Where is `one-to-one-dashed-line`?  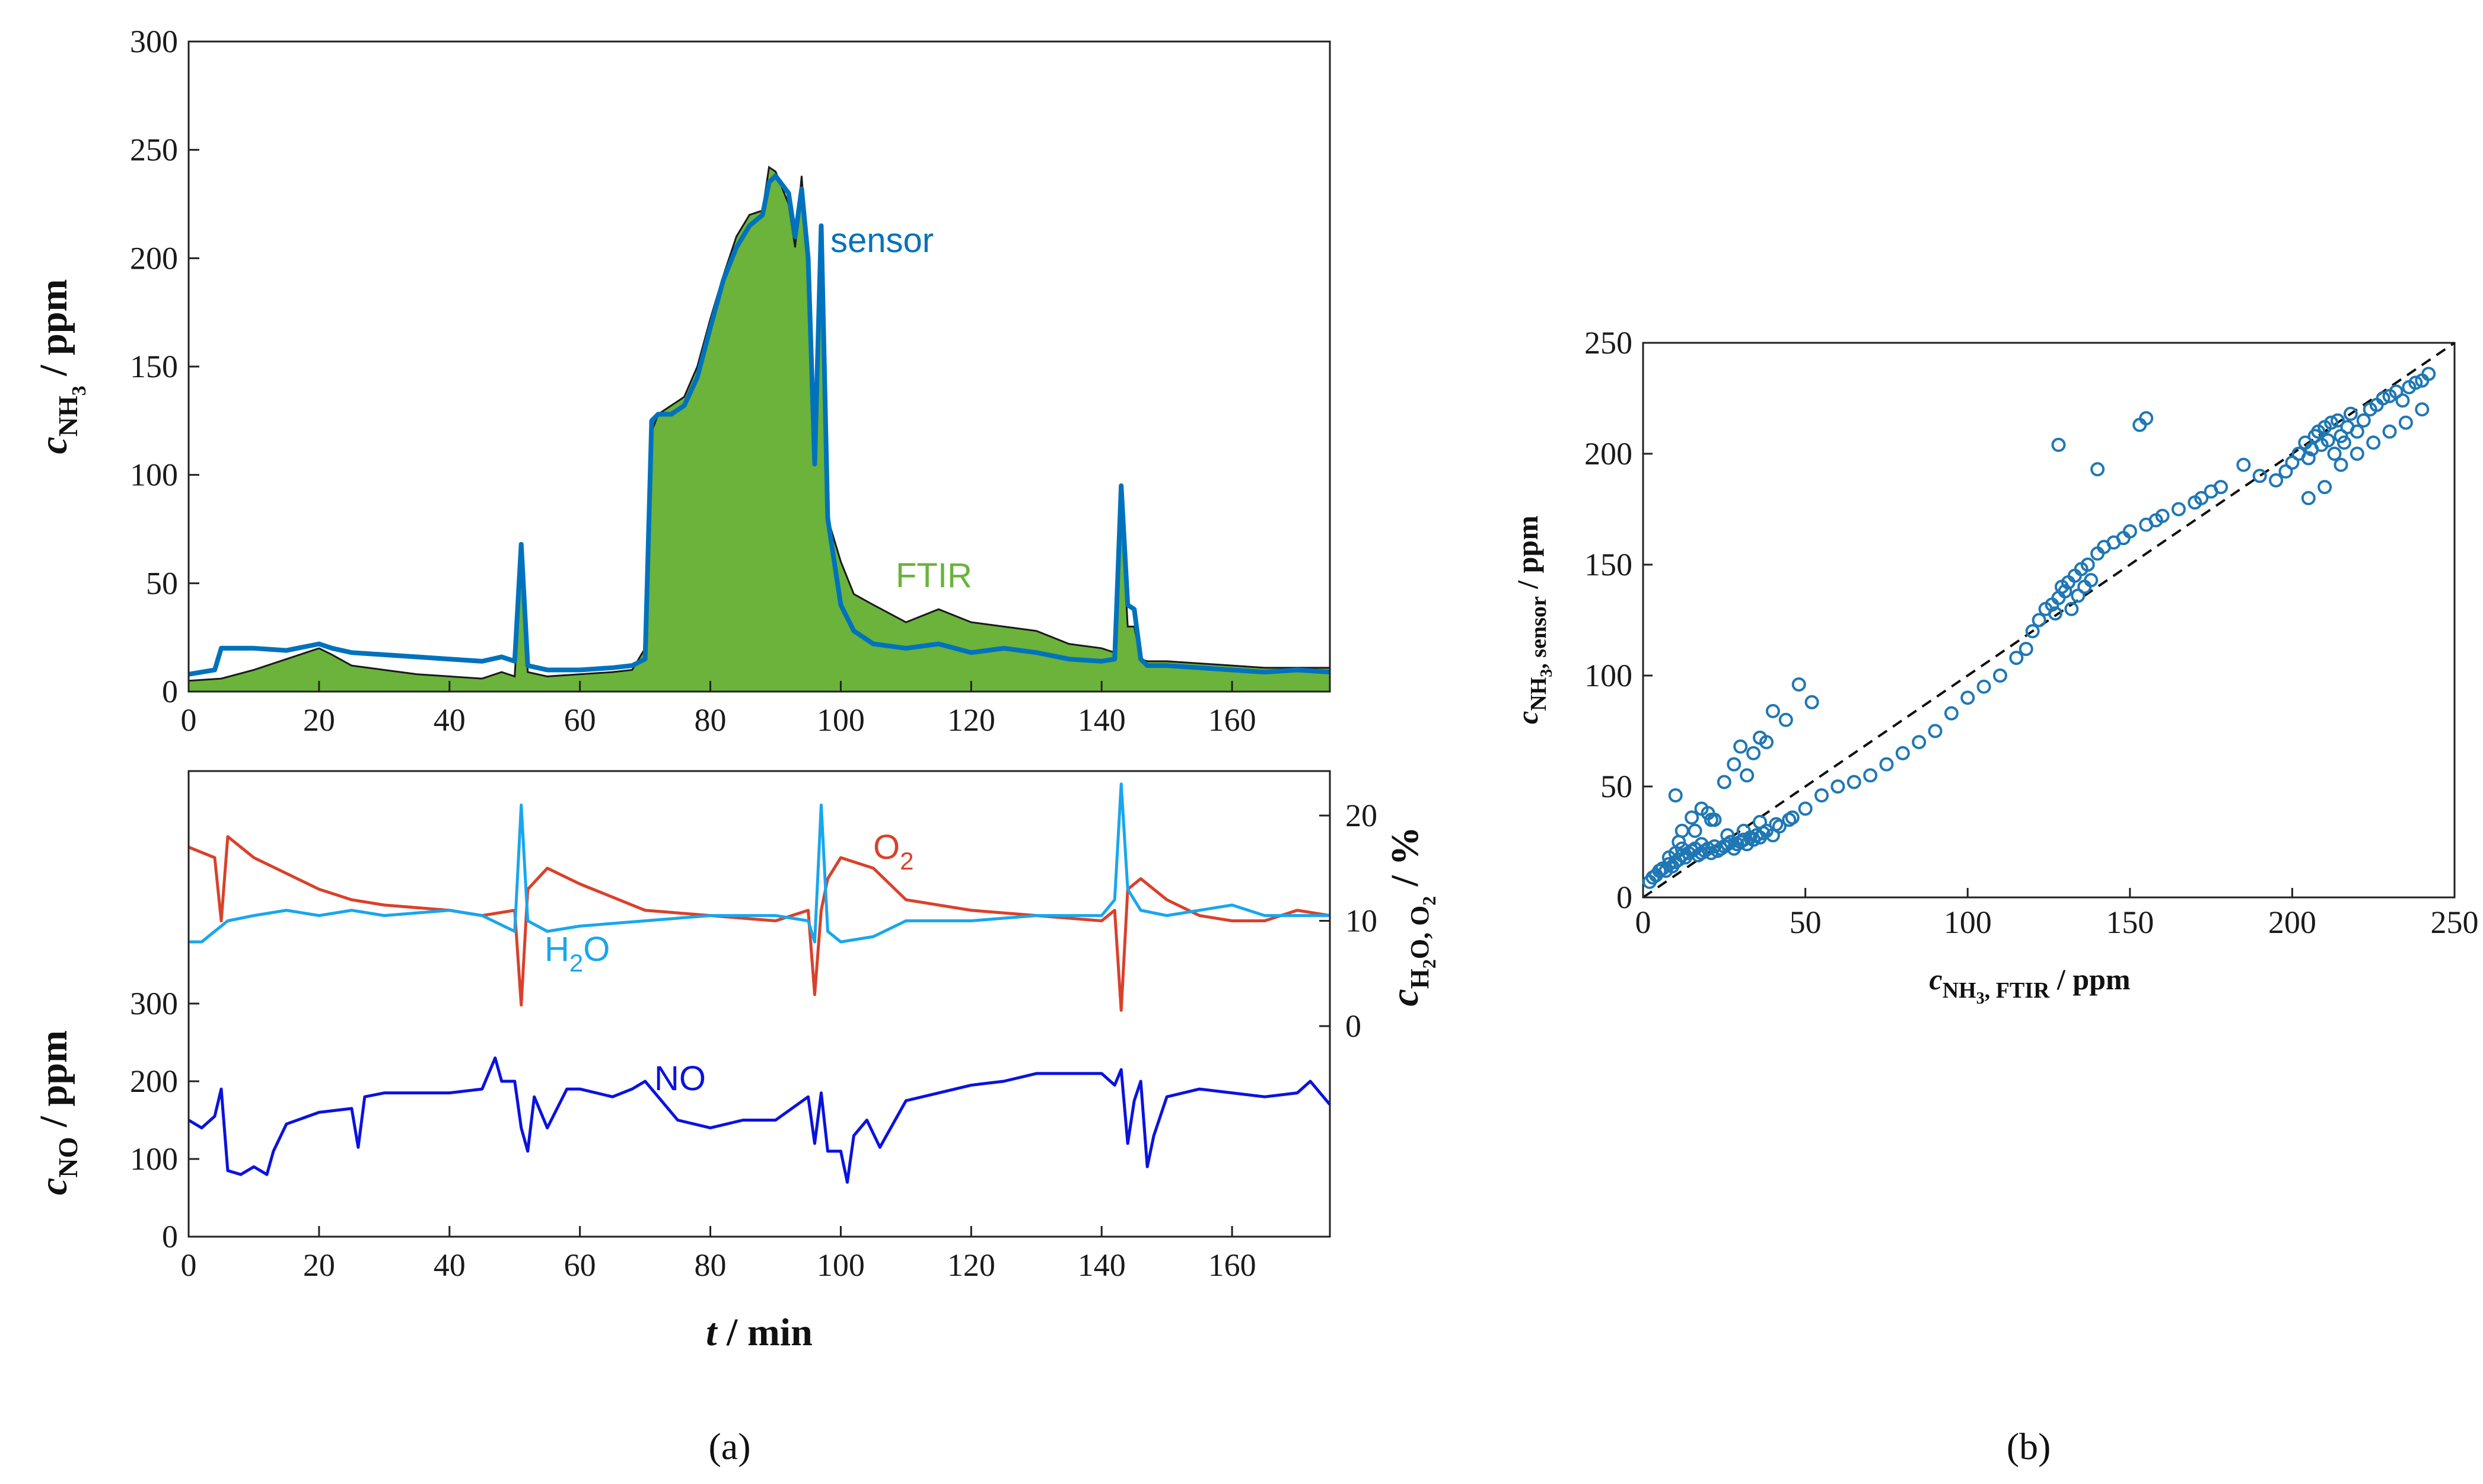 one-to-one-dashed-line is located at coordinates (2049, 620).